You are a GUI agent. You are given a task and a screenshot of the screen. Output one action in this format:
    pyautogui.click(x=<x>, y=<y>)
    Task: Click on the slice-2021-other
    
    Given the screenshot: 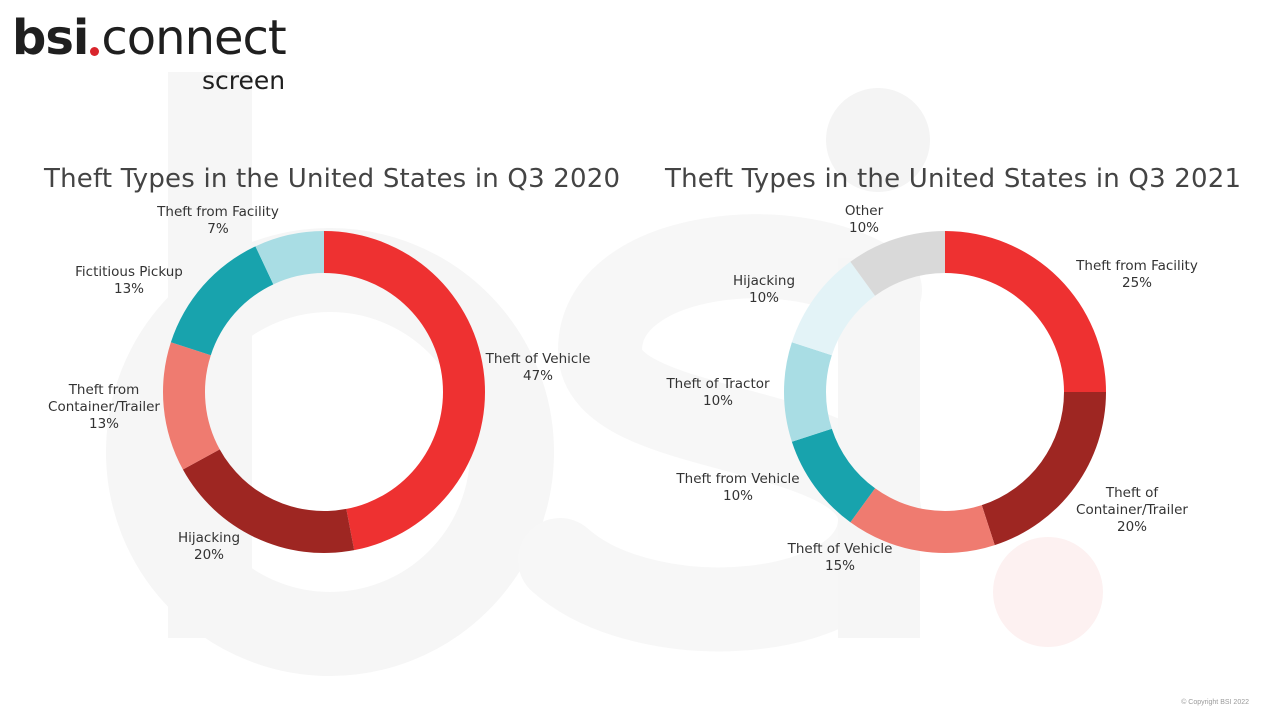 What is the action you would take?
    pyautogui.click(x=897, y=263)
    